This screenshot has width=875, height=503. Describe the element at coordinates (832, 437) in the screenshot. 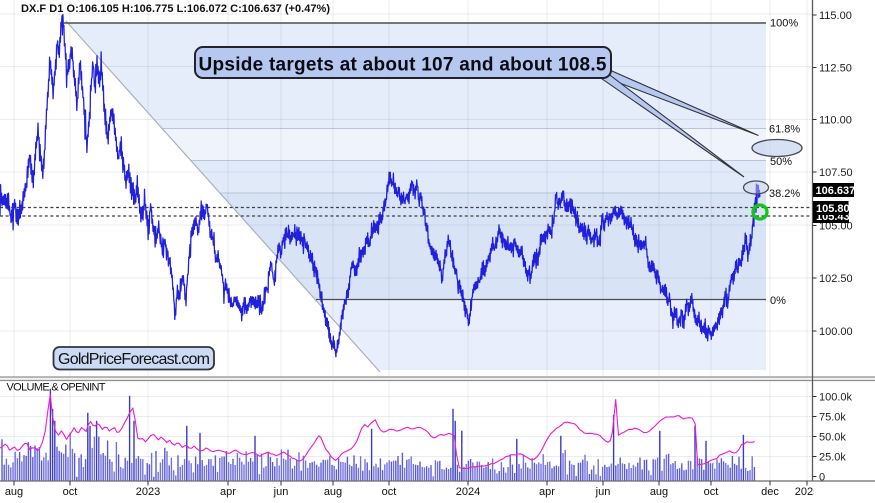

I see `svg-text: 50.0k` at that location.